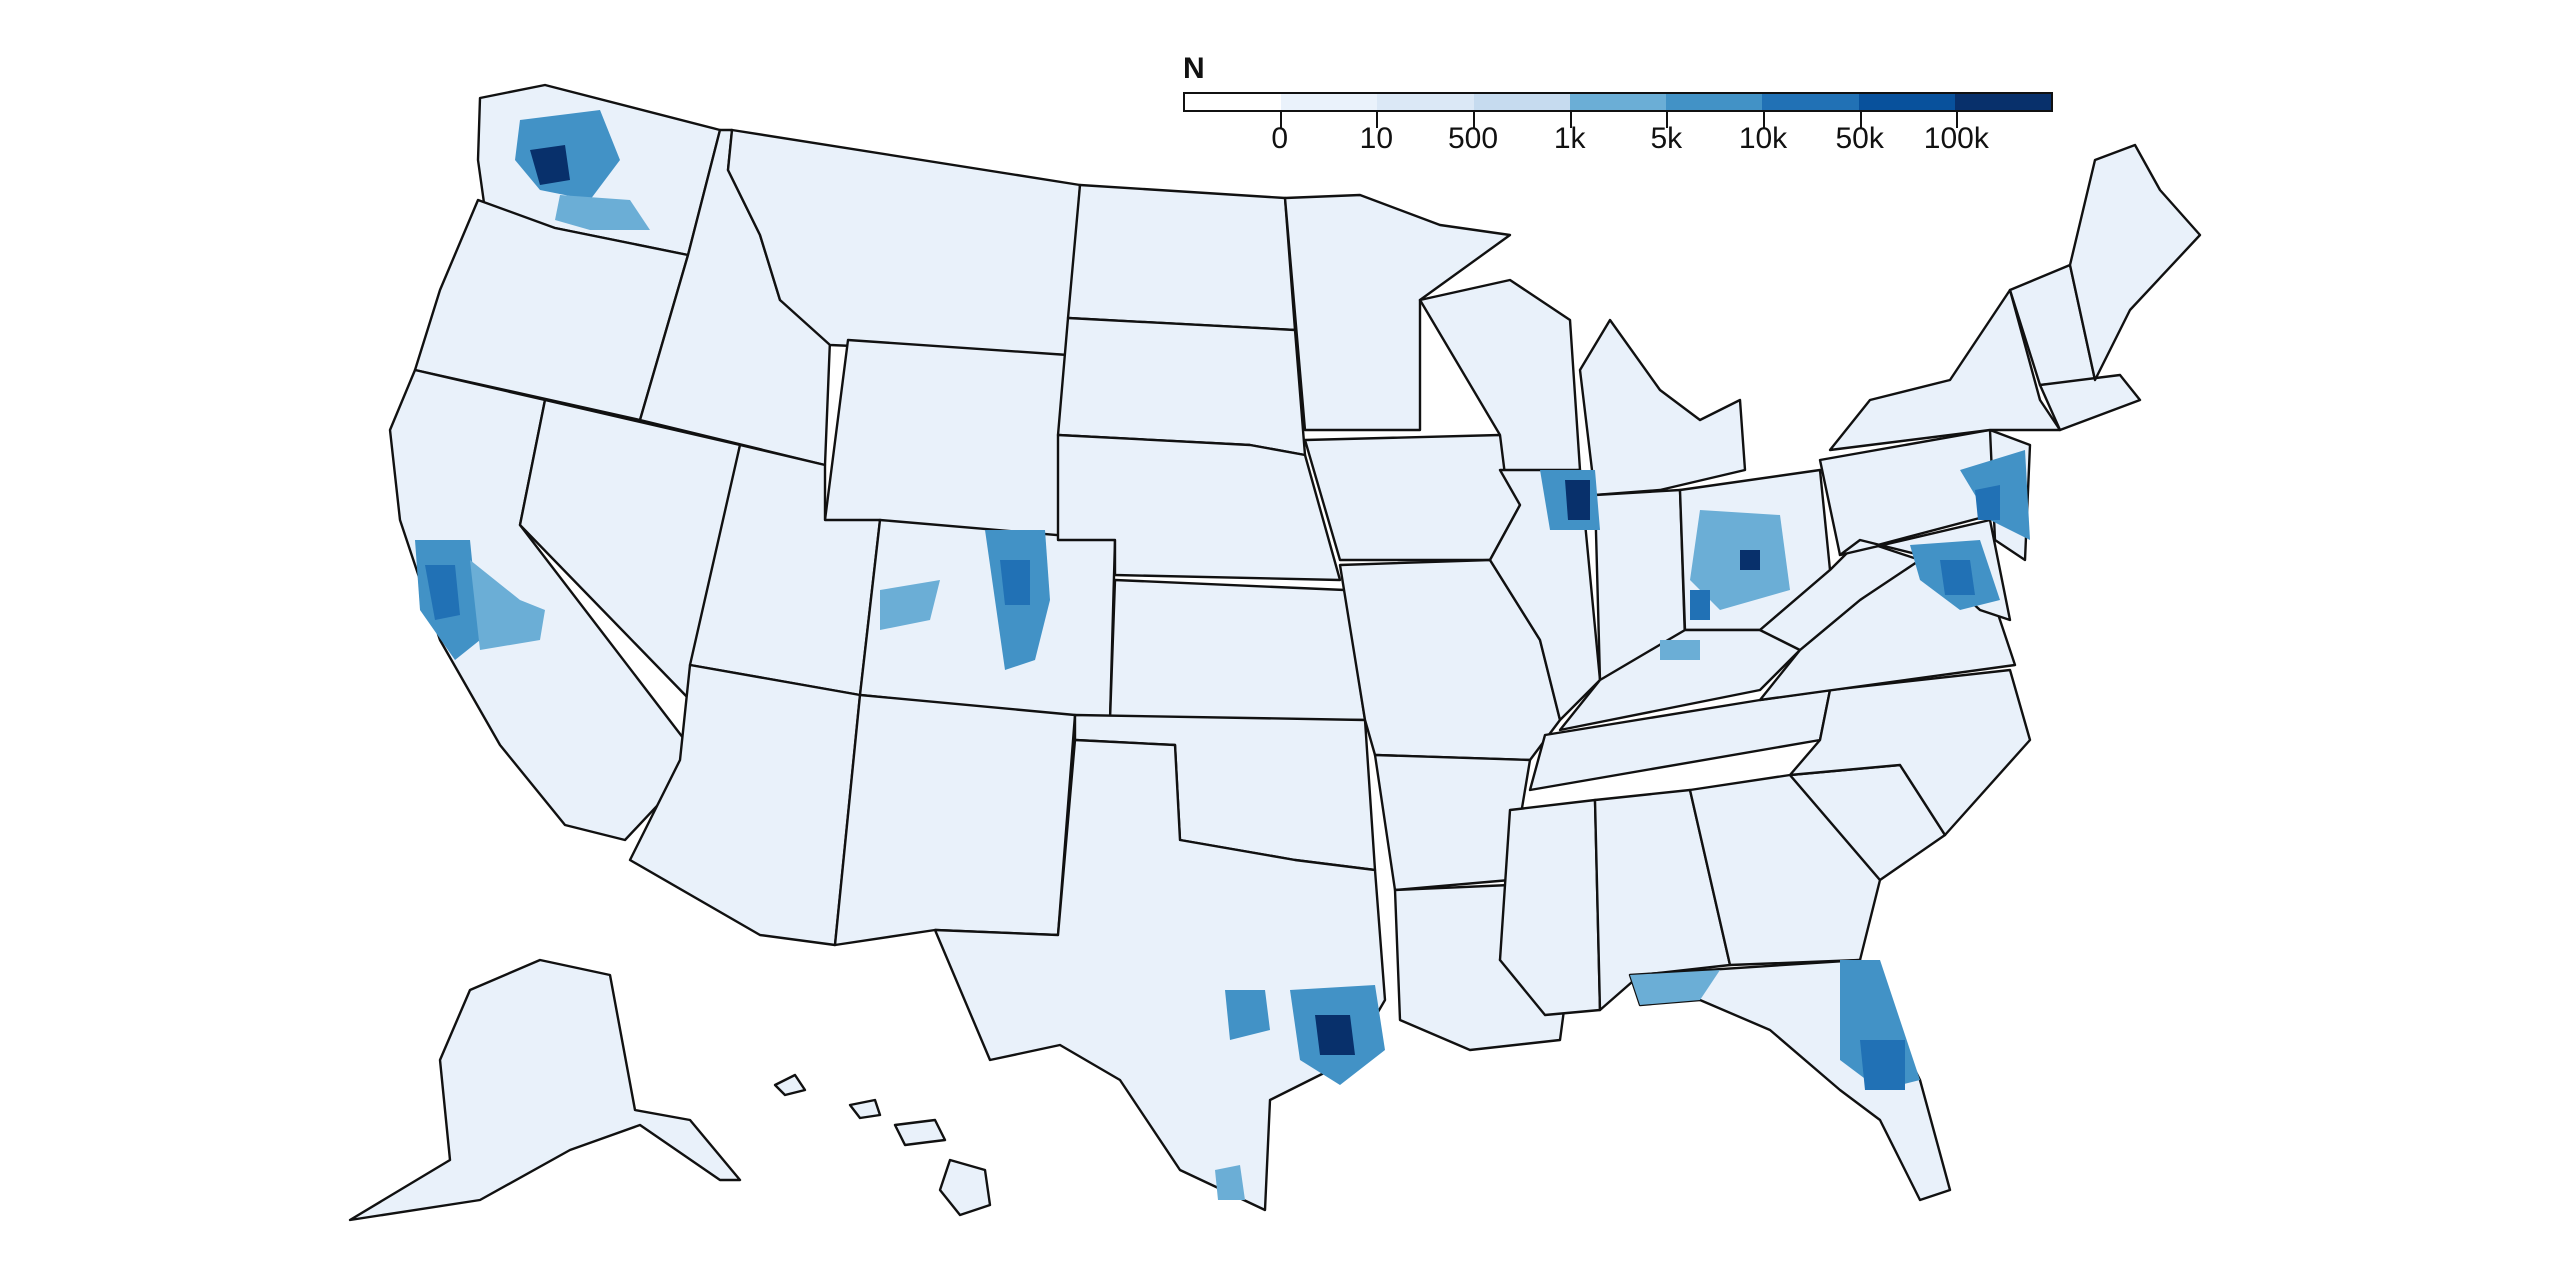 The height and width of the screenshot is (1280, 2560). Describe the element at coordinates (910, 605) in the screenshot. I see `hotspot-co-west` at that location.